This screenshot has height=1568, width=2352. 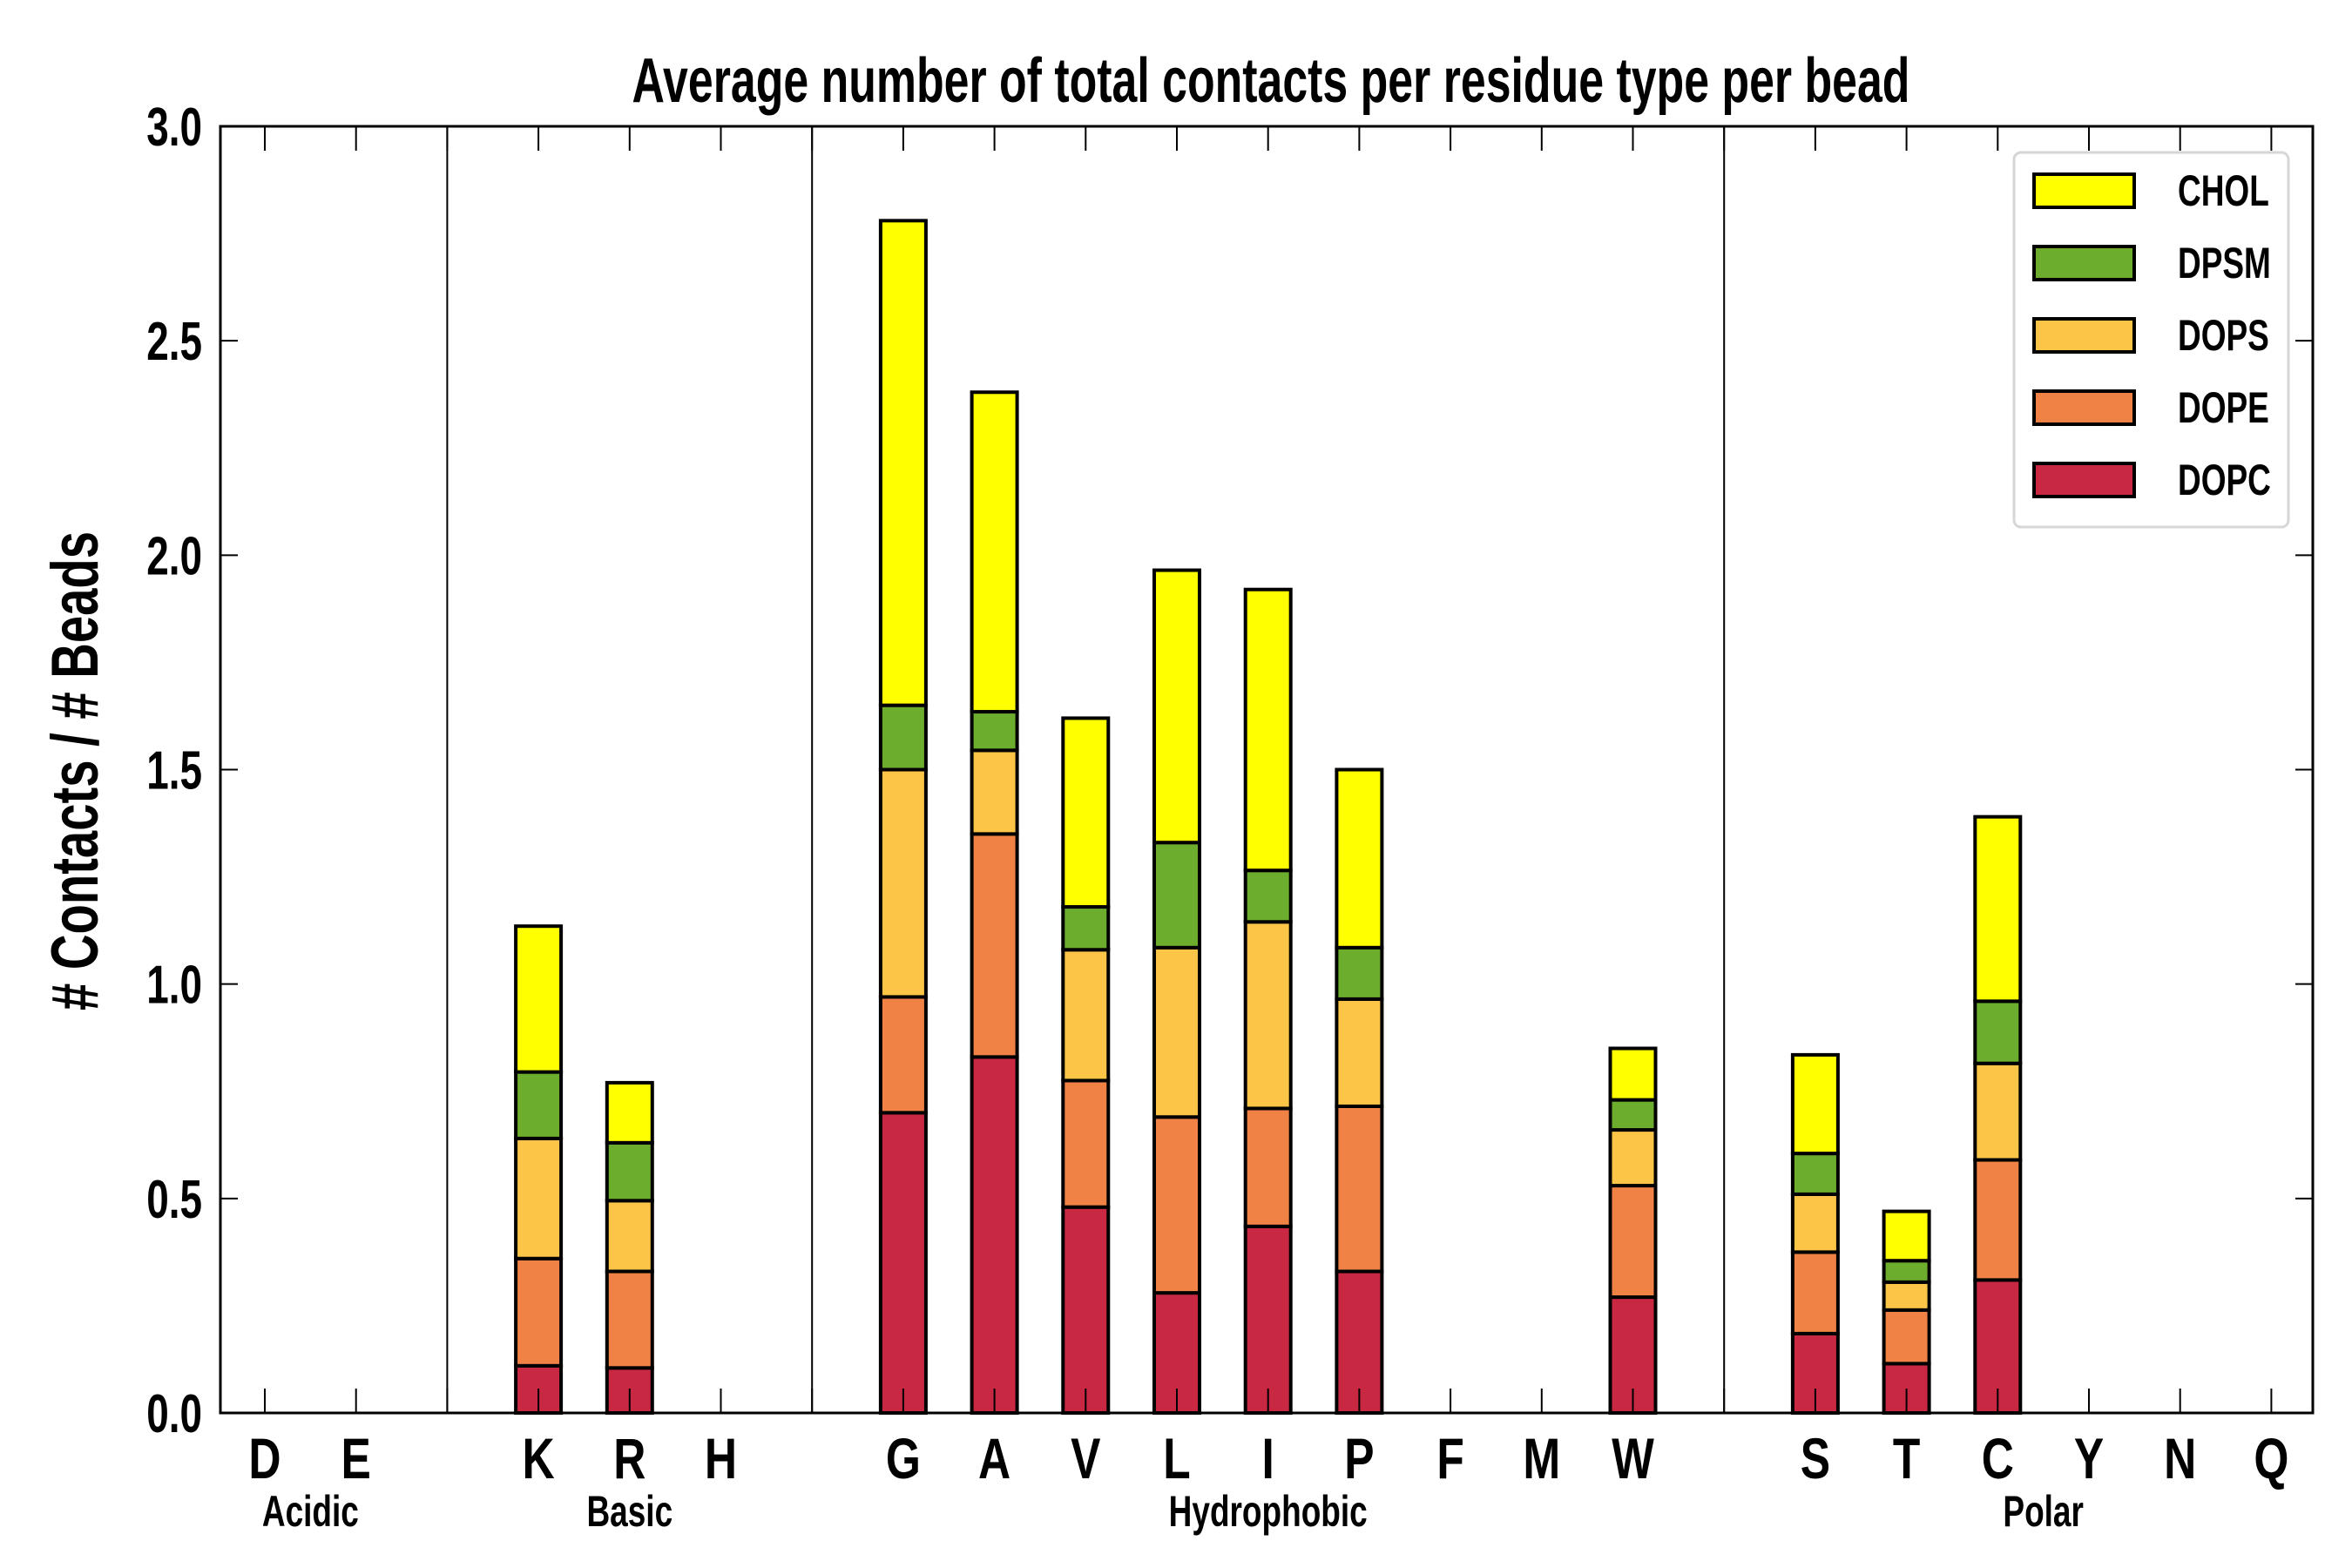 I want to click on x-tick-label: S, so click(x=1816, y=1458).